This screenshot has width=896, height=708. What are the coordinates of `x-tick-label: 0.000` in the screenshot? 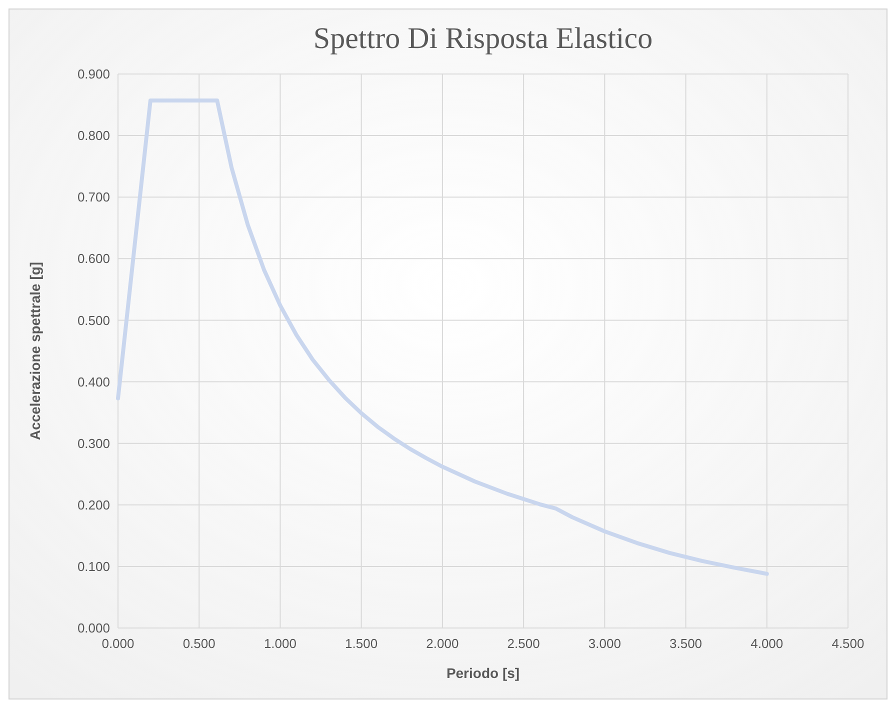 It's located at (118, 643).